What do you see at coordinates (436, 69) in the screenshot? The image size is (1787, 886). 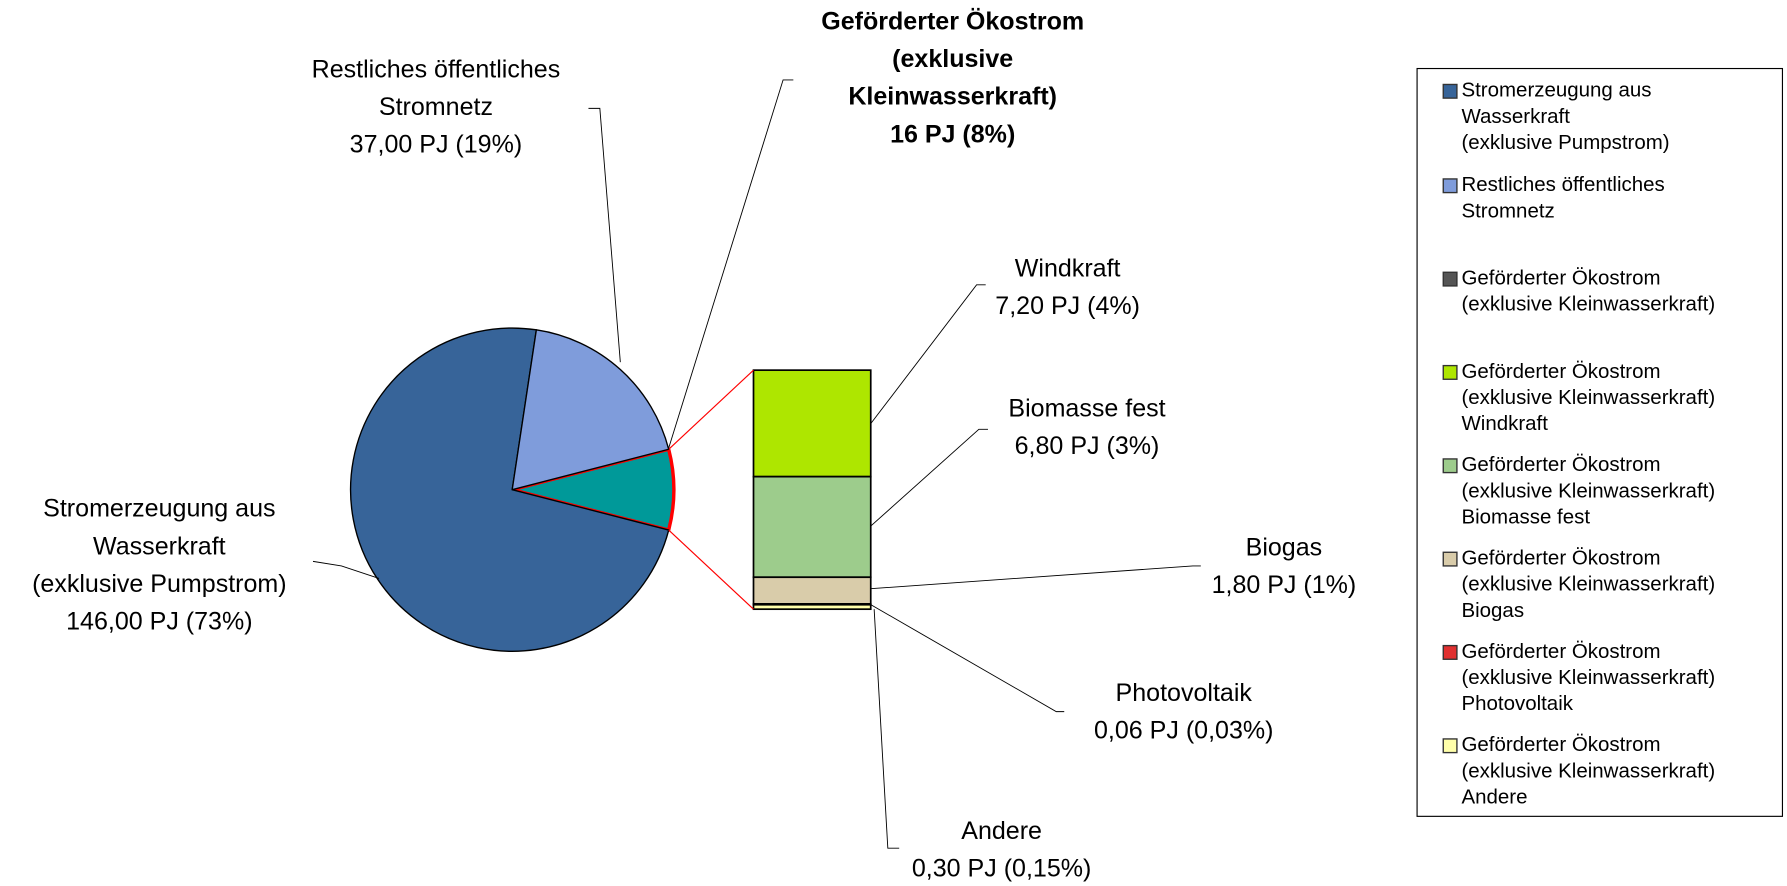 I see `data-label: Restliches öffentliches` at bounding box center [436, 69].